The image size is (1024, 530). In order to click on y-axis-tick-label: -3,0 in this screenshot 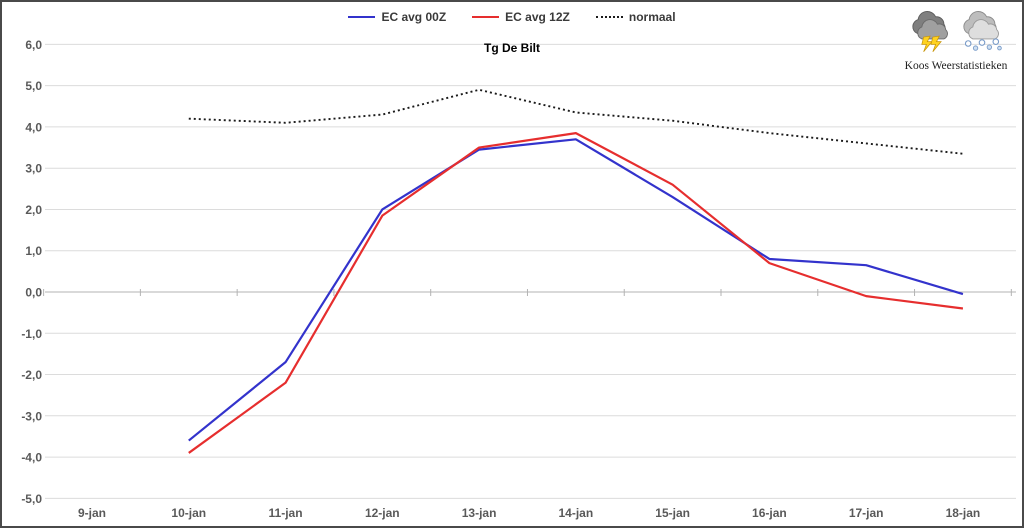, I will do `click(31, 416)`.